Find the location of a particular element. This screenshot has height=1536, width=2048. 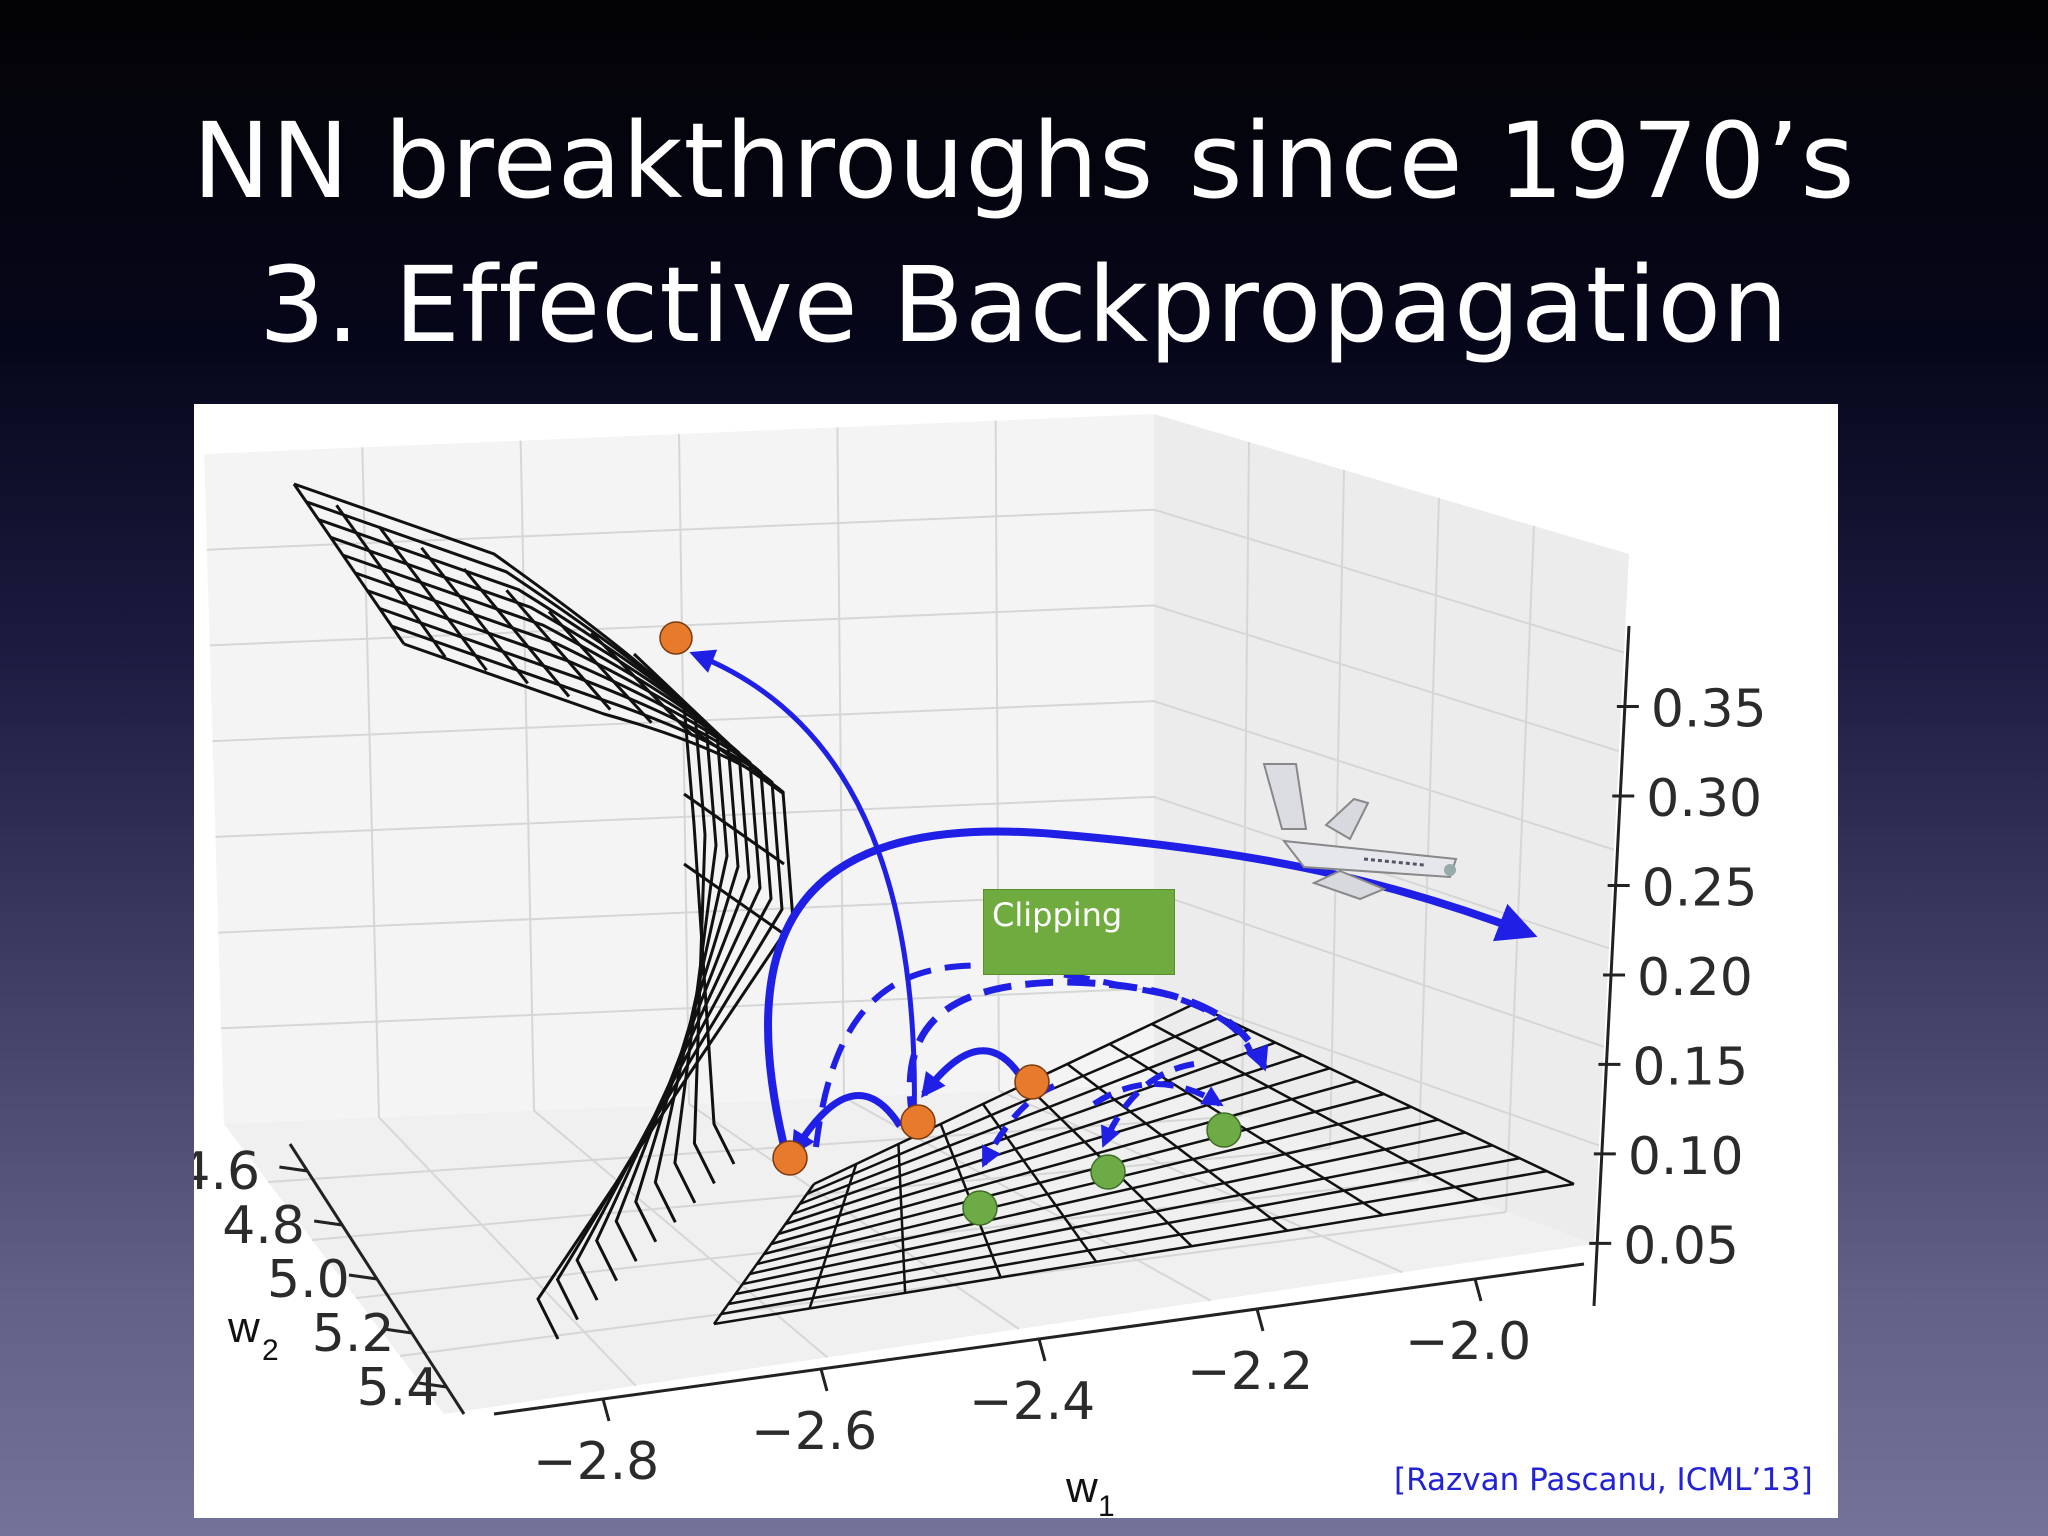

airplane-icon is located at coordinates (1360, 832).